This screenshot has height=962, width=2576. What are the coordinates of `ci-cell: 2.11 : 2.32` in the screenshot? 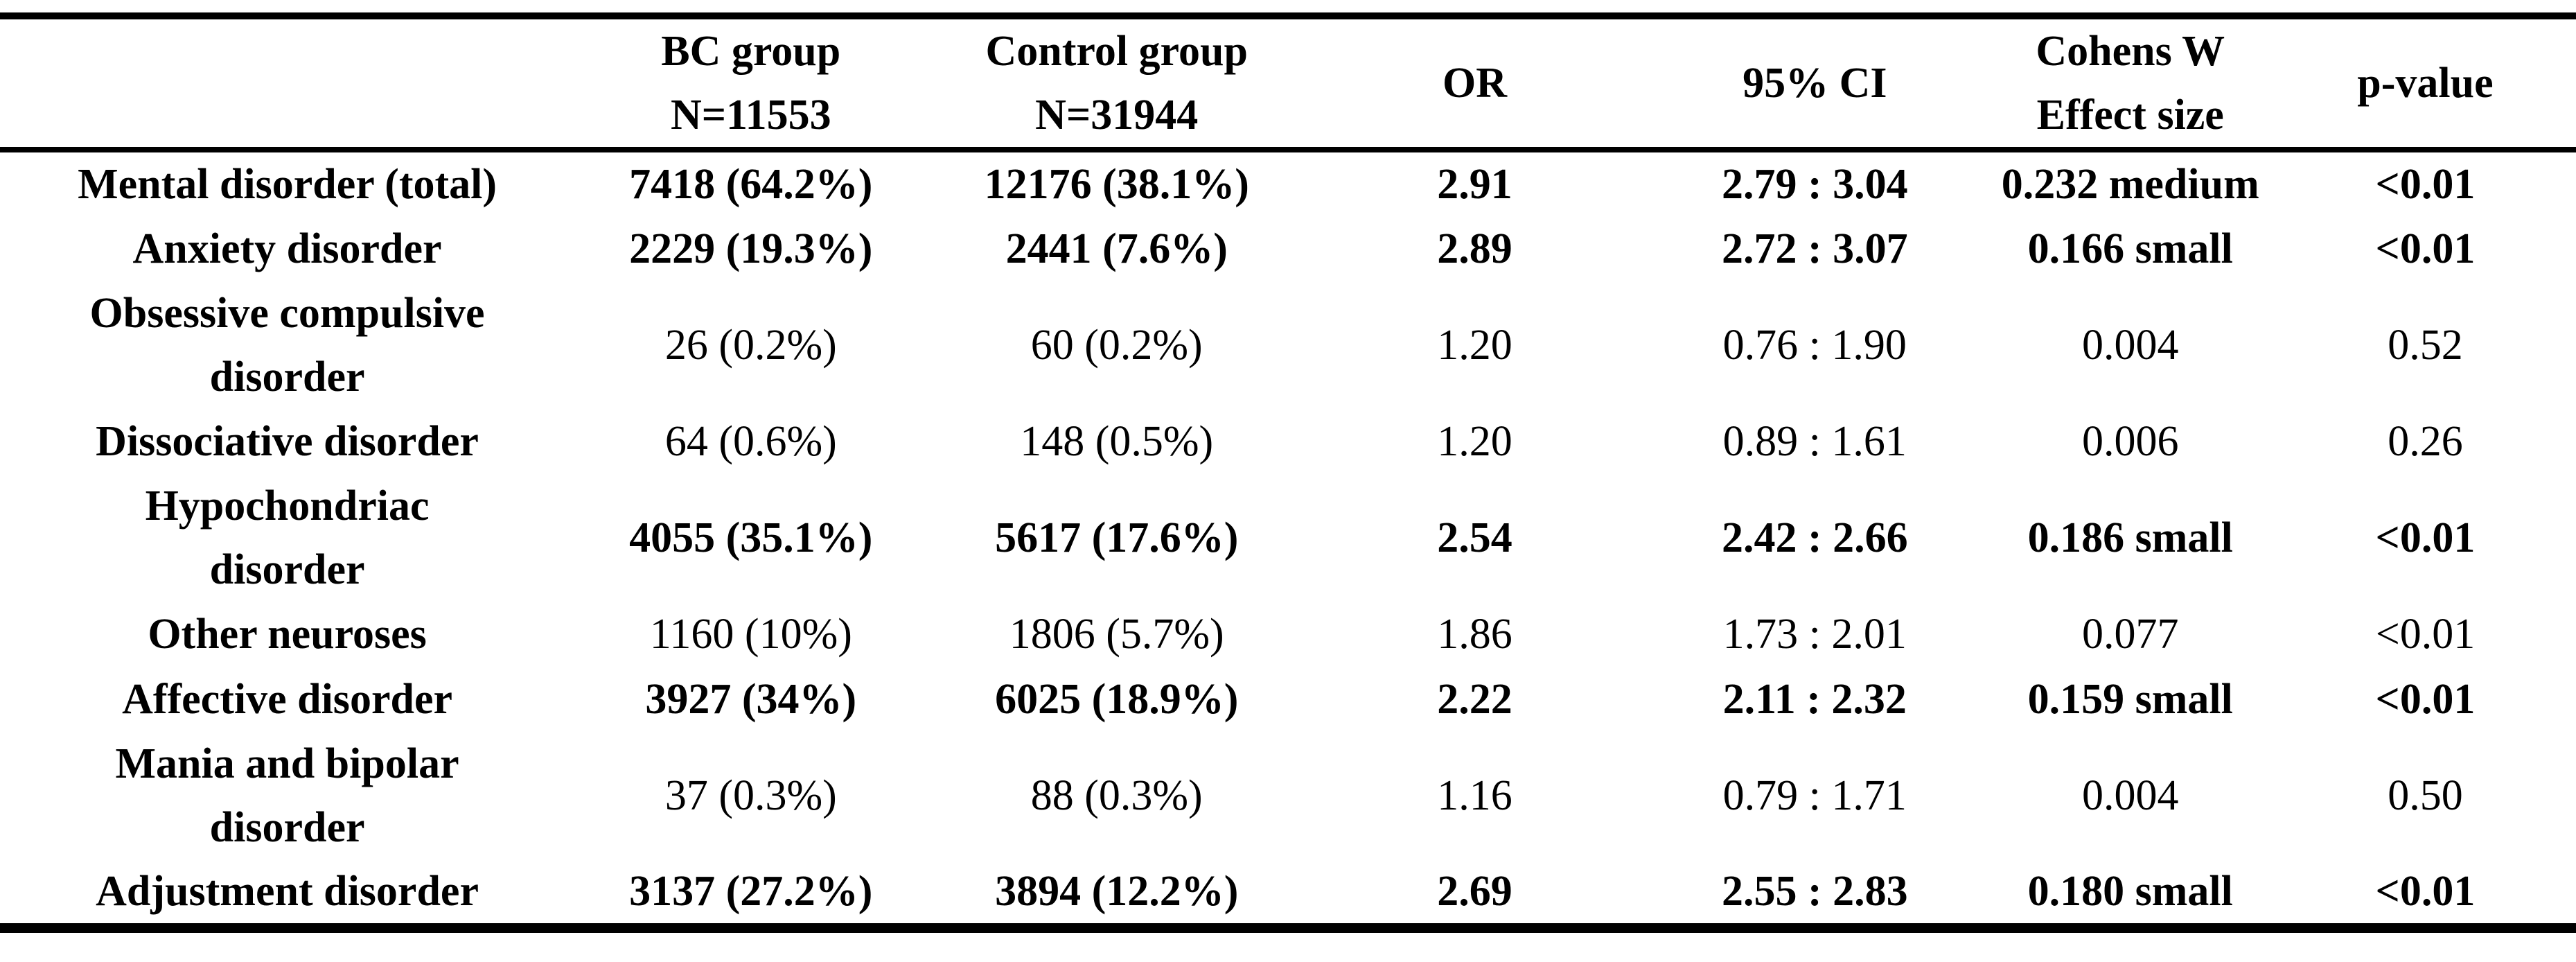 It's located at (1814, 699).